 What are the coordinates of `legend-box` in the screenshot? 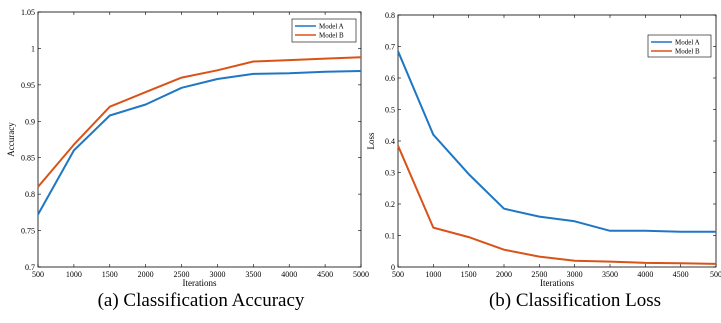 It's located at (324, 30).